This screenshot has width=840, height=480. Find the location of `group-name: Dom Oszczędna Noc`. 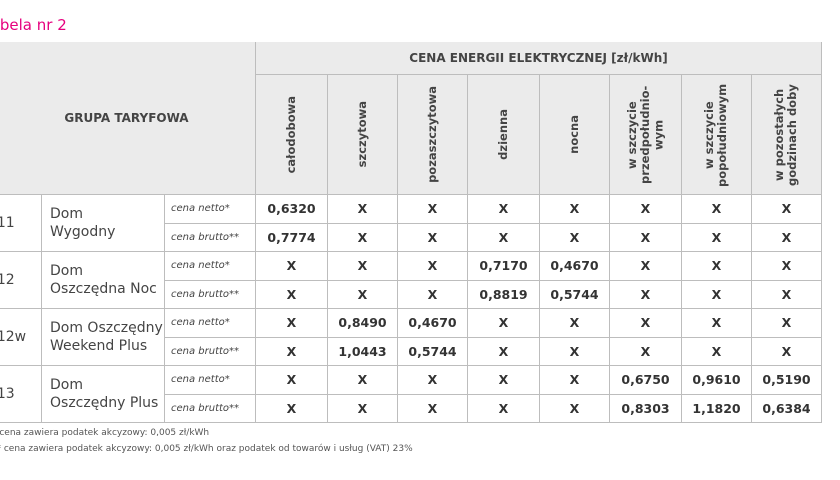

group-name: Dom Oszczędna Noc is located at coordinates (103, 280).